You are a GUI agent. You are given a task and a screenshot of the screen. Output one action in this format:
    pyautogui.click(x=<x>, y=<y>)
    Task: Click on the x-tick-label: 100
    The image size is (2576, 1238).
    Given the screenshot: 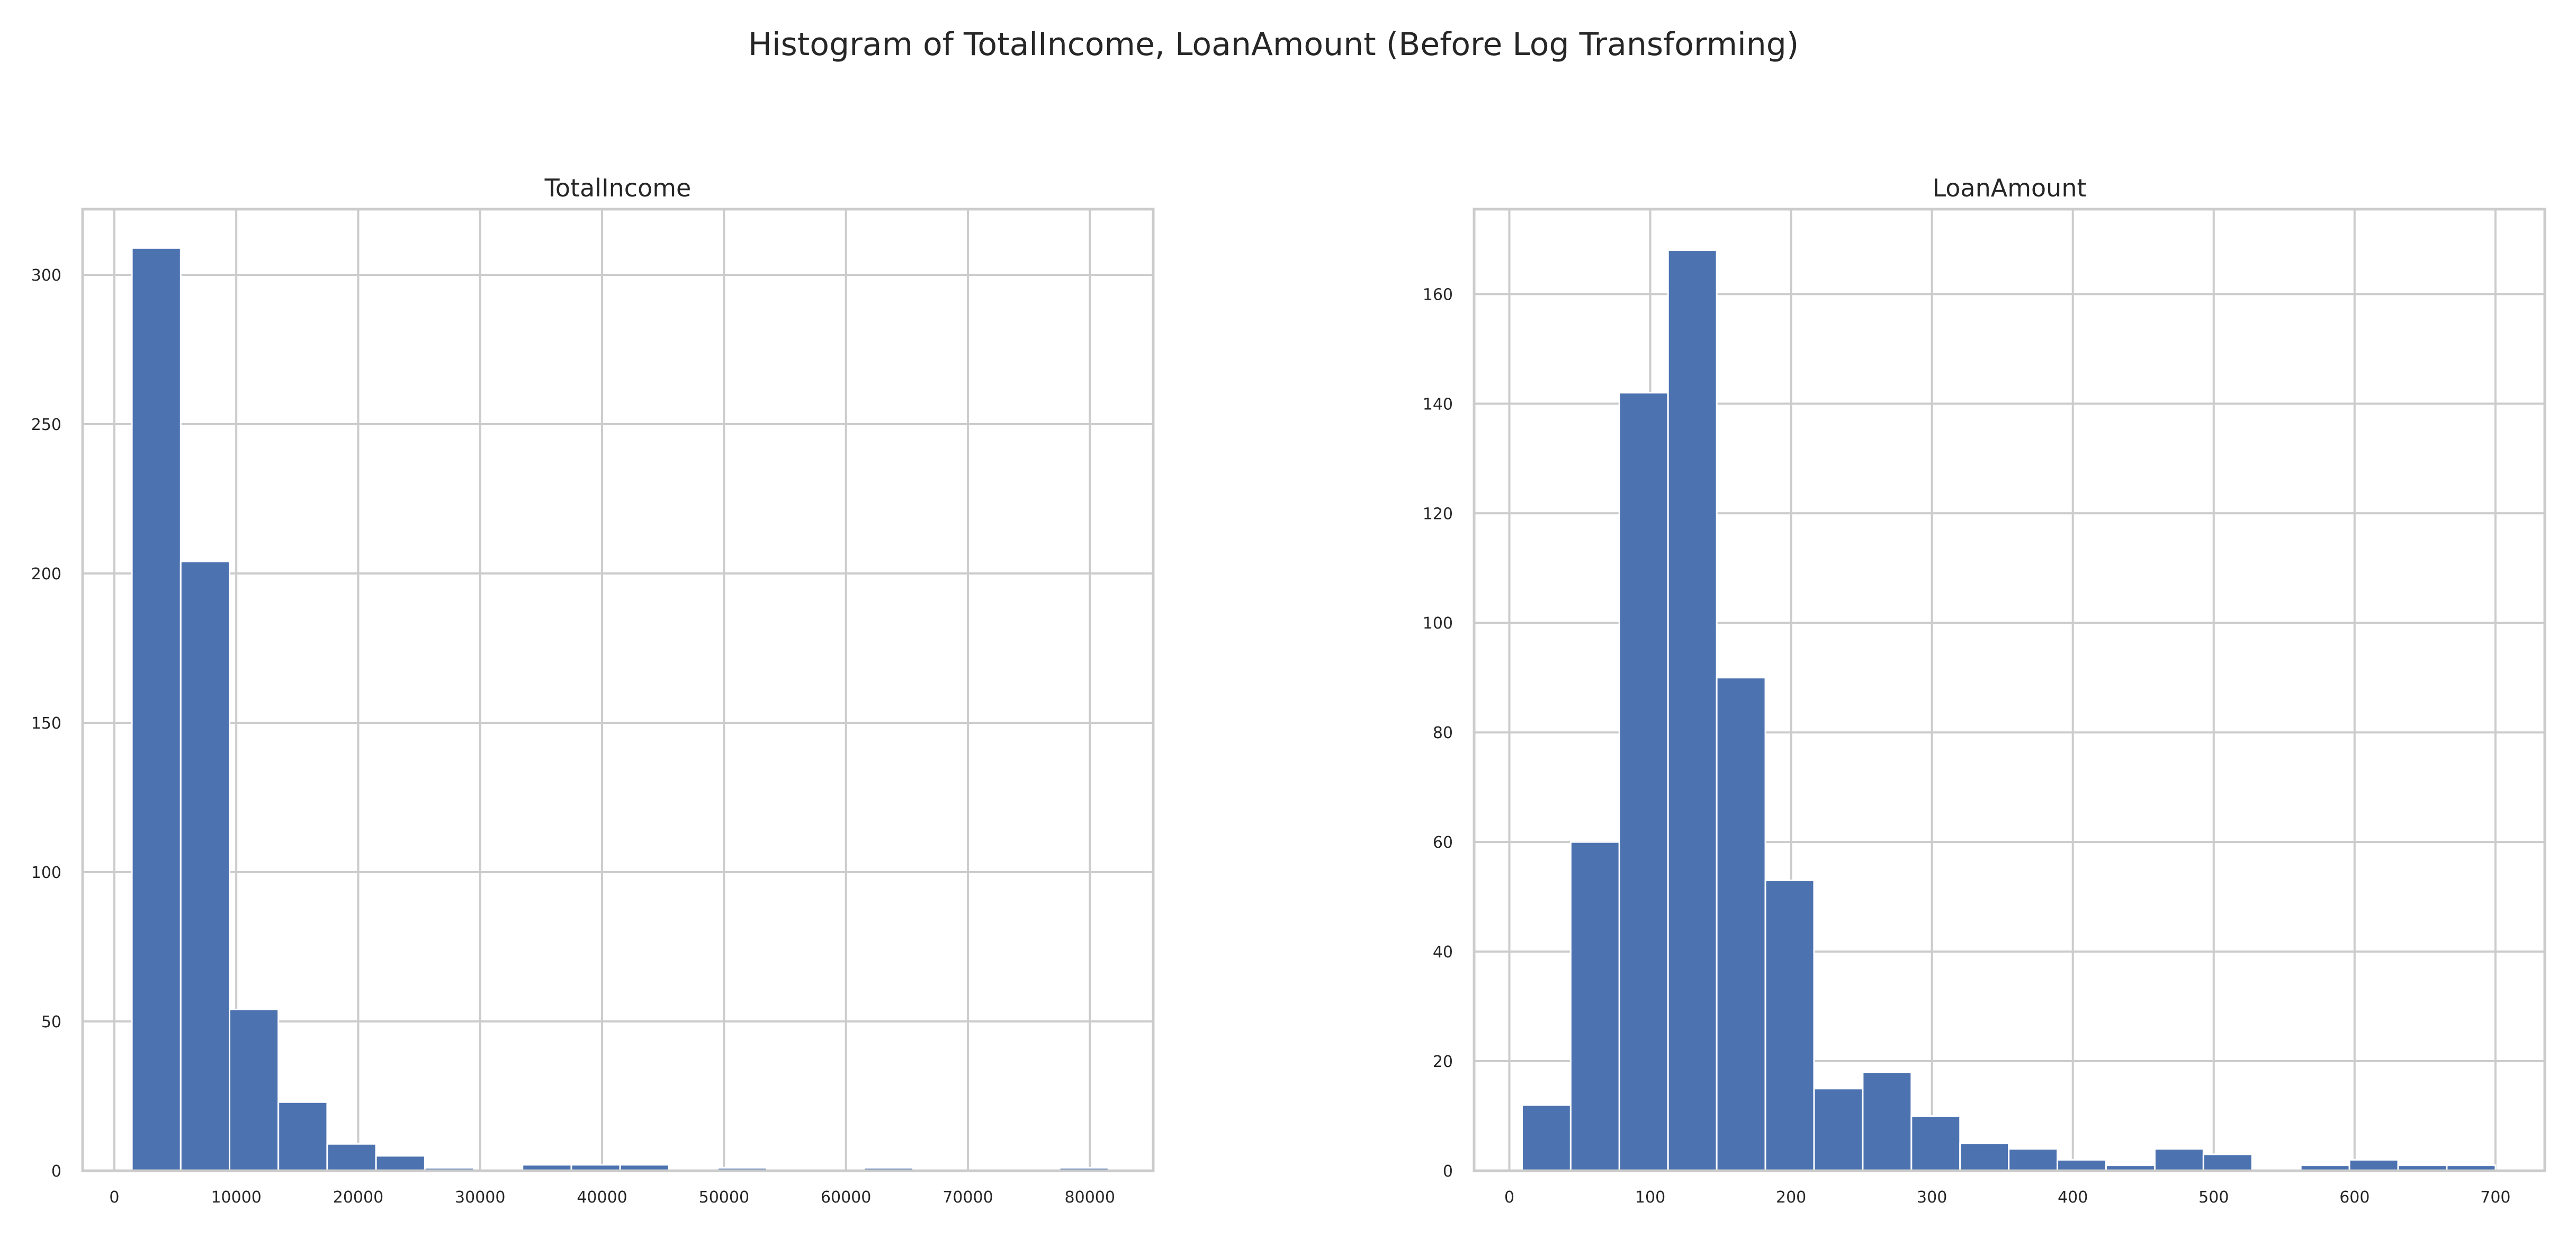 What is the action you would take?
    pyautogui.click(x=1650, y=1197)
    